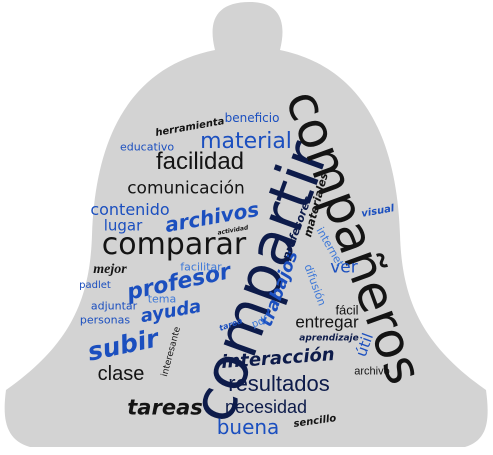  Describe the element at coordinates (174, 244) in the screenshot. I see `word-comparar: comparar` at that location.